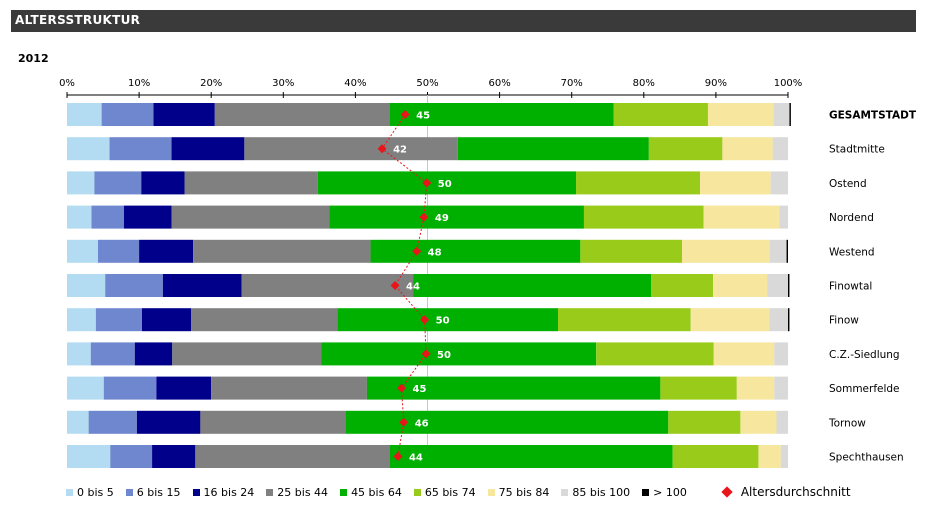  I want to click on category-label: Nordend, so click(851, 218).